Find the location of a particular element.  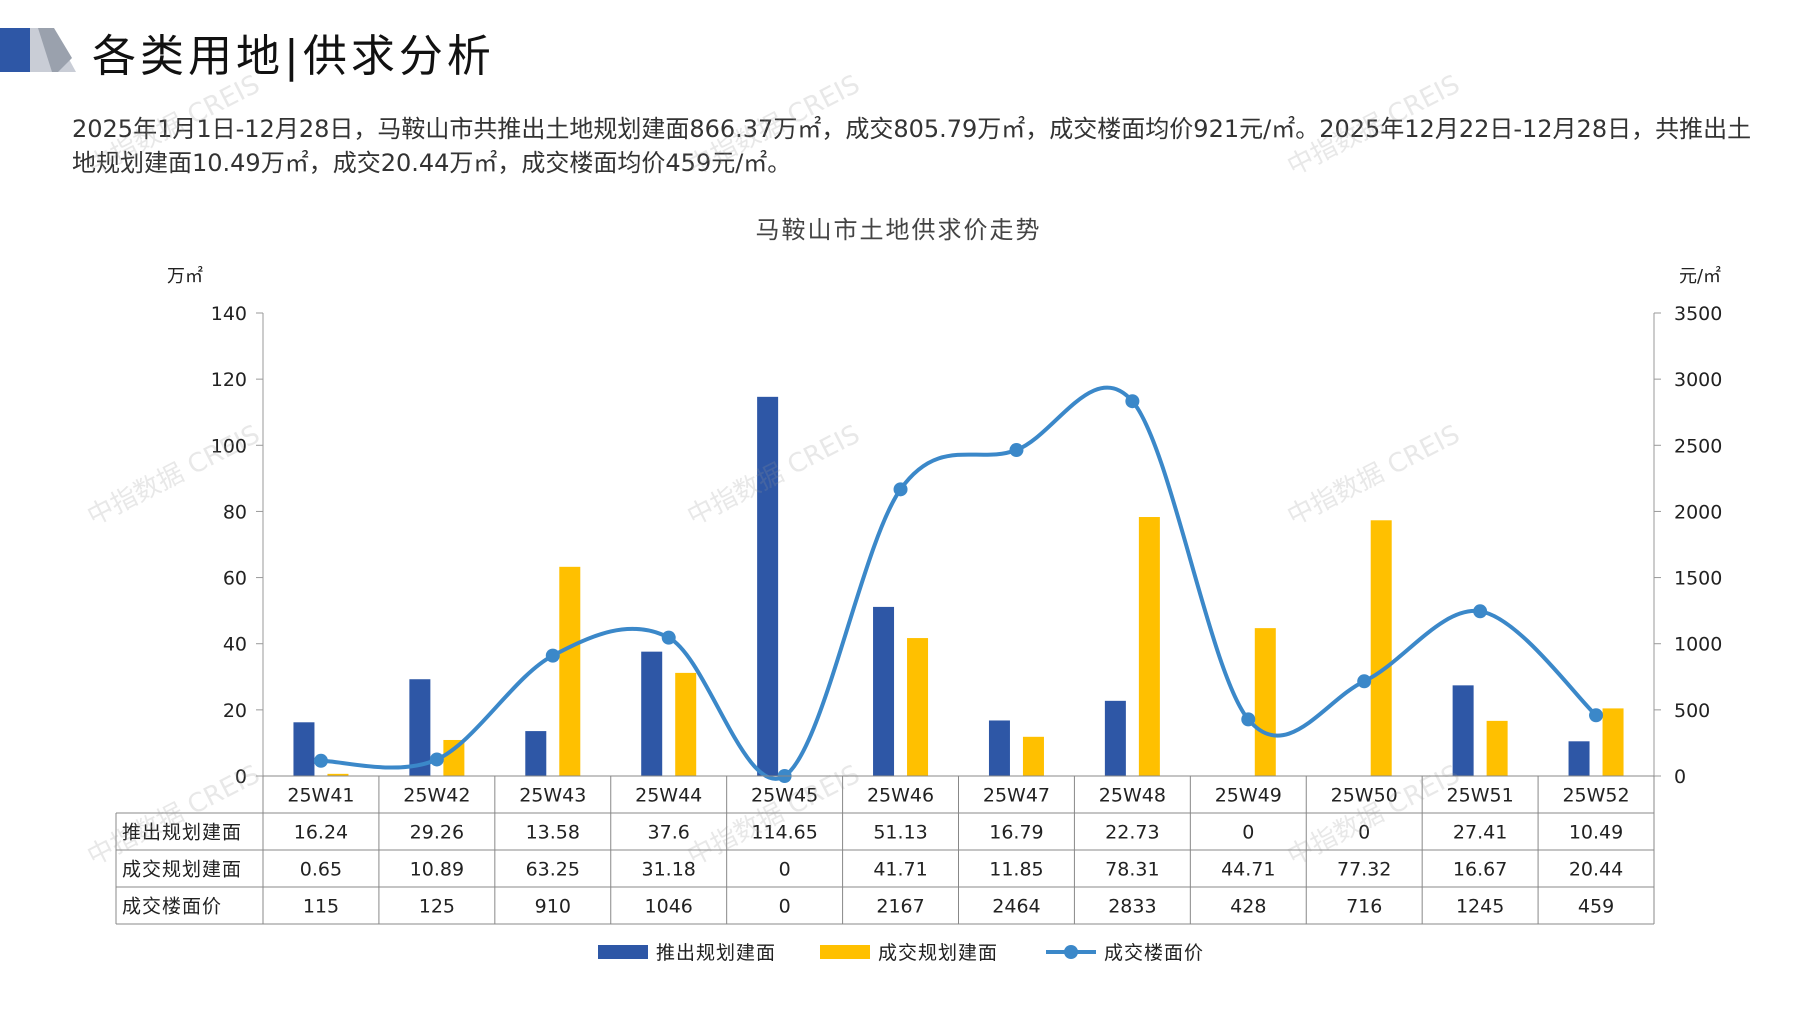

y-right-tick-label: 2500 is located at coordinates (1698, 446).